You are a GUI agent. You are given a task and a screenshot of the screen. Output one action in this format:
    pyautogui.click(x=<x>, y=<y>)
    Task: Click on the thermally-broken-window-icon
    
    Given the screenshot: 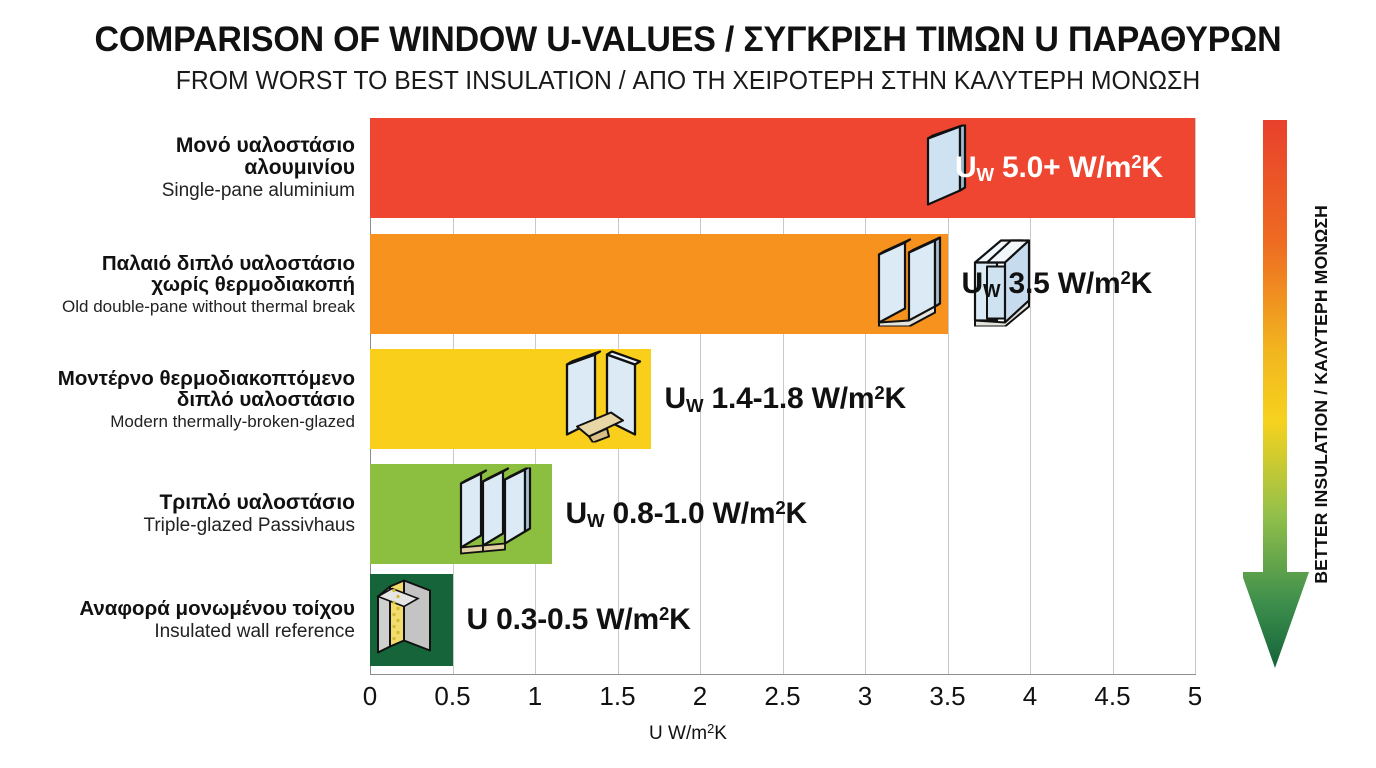 What is the action you would take?
    pyautogui.click(x=603, y=397)
    